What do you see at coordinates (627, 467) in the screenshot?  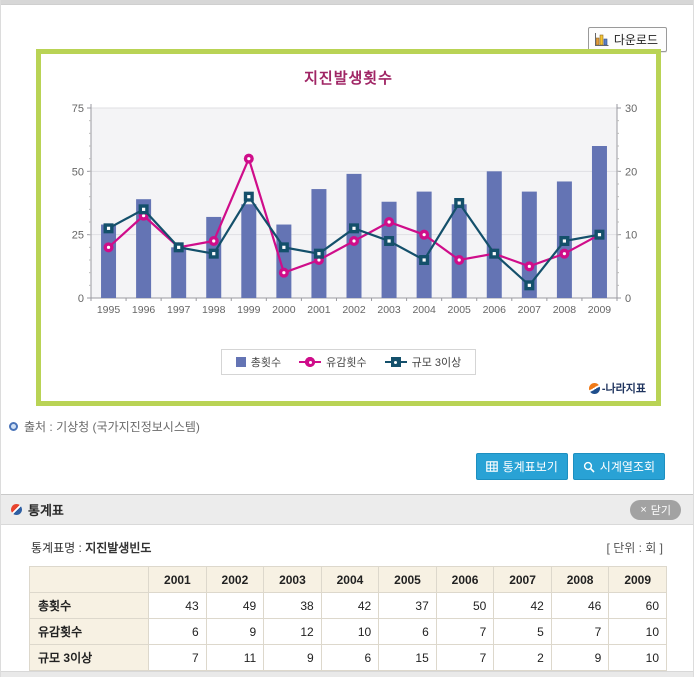 I see `timeseries-search-label: 시계열조회` at bounding box center [627, 467].